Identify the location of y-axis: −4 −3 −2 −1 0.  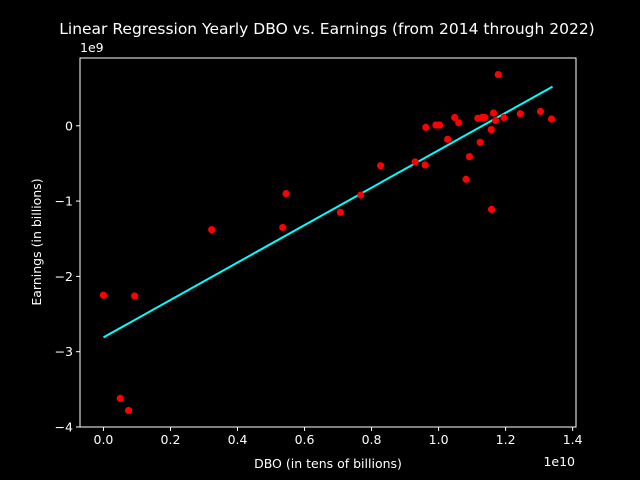
(67, 276).